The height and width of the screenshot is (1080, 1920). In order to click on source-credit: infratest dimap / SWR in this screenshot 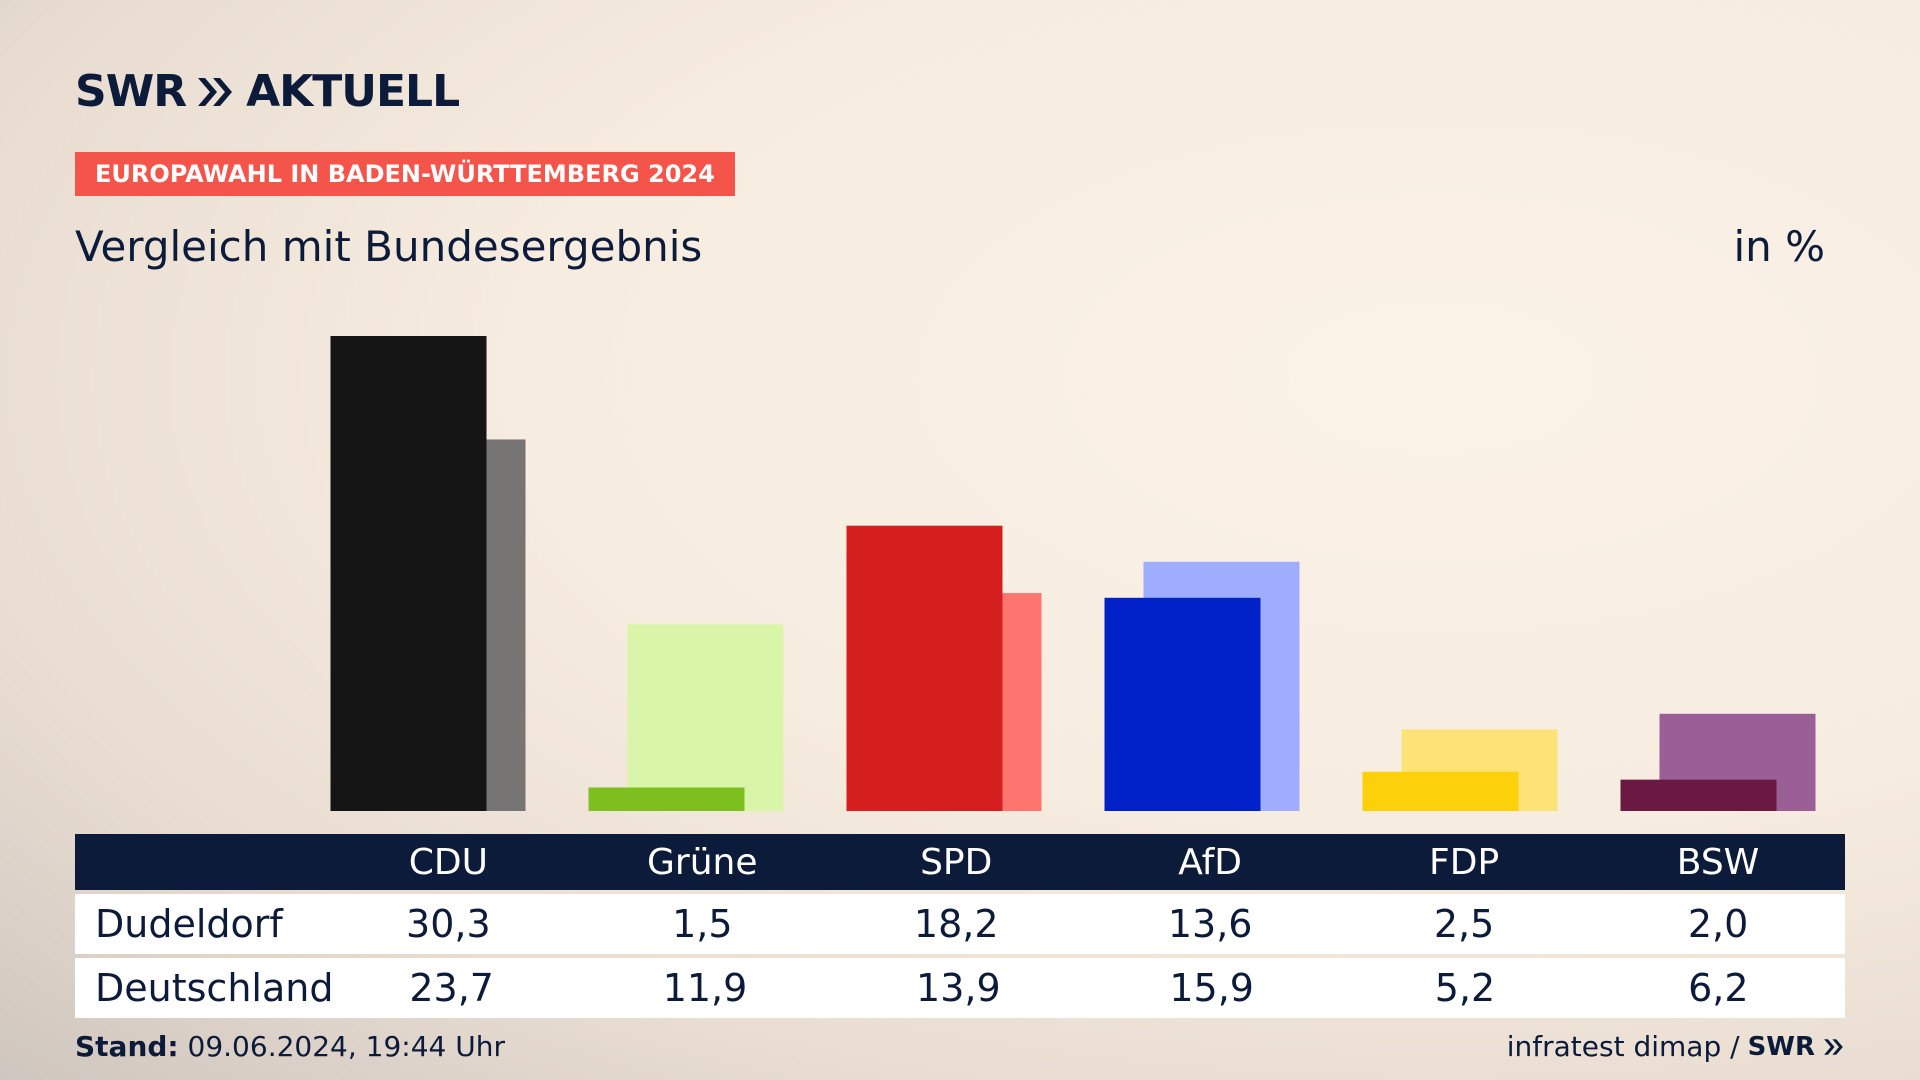, I will do `click(1676, 1046)`.